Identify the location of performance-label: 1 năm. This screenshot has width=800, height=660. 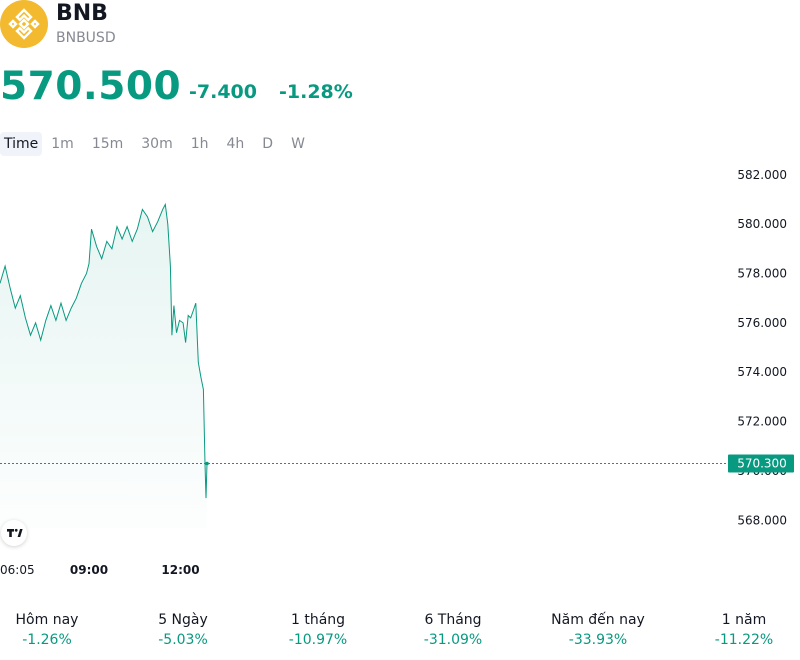
(744, 620).